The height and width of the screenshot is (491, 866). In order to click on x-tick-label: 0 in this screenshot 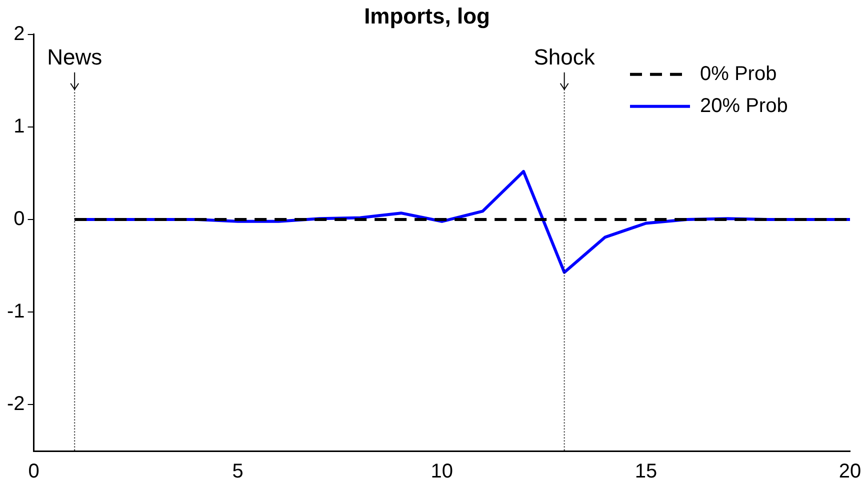, I will do `click(34, 471)`.